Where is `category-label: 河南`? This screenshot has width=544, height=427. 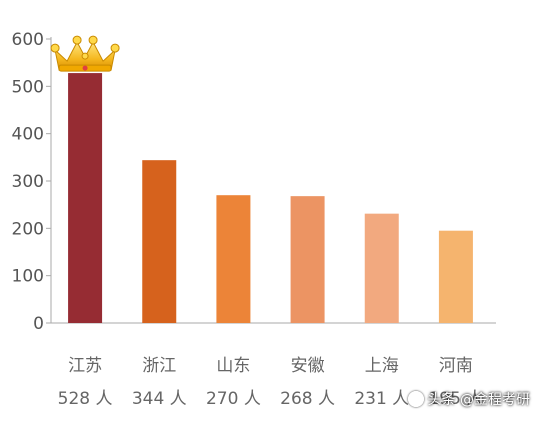
category-label: 河南 is located at coordinates (456, 366).